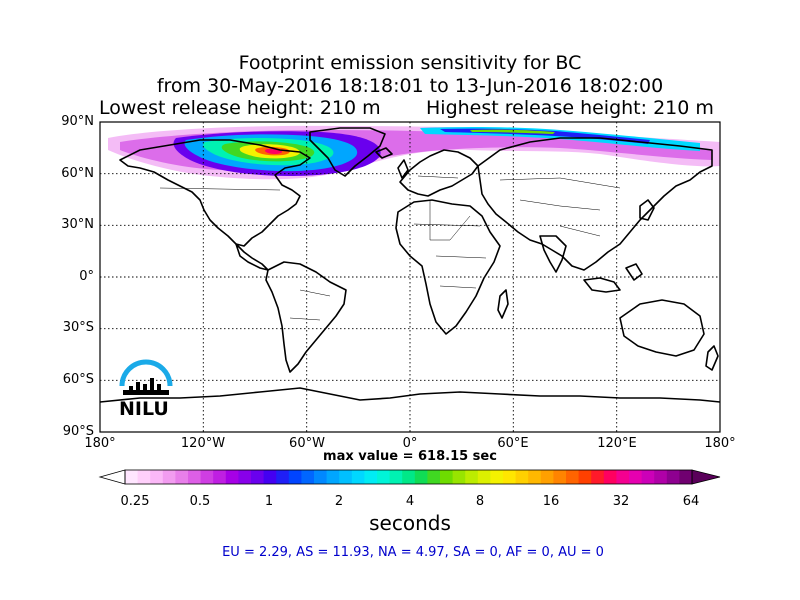 Image resolution: width=800 pixels, height=600 pixels. Describe the element at coordinates (77, 224) in the screenshot. I see `lat-label-30n: 30°N` at that location.